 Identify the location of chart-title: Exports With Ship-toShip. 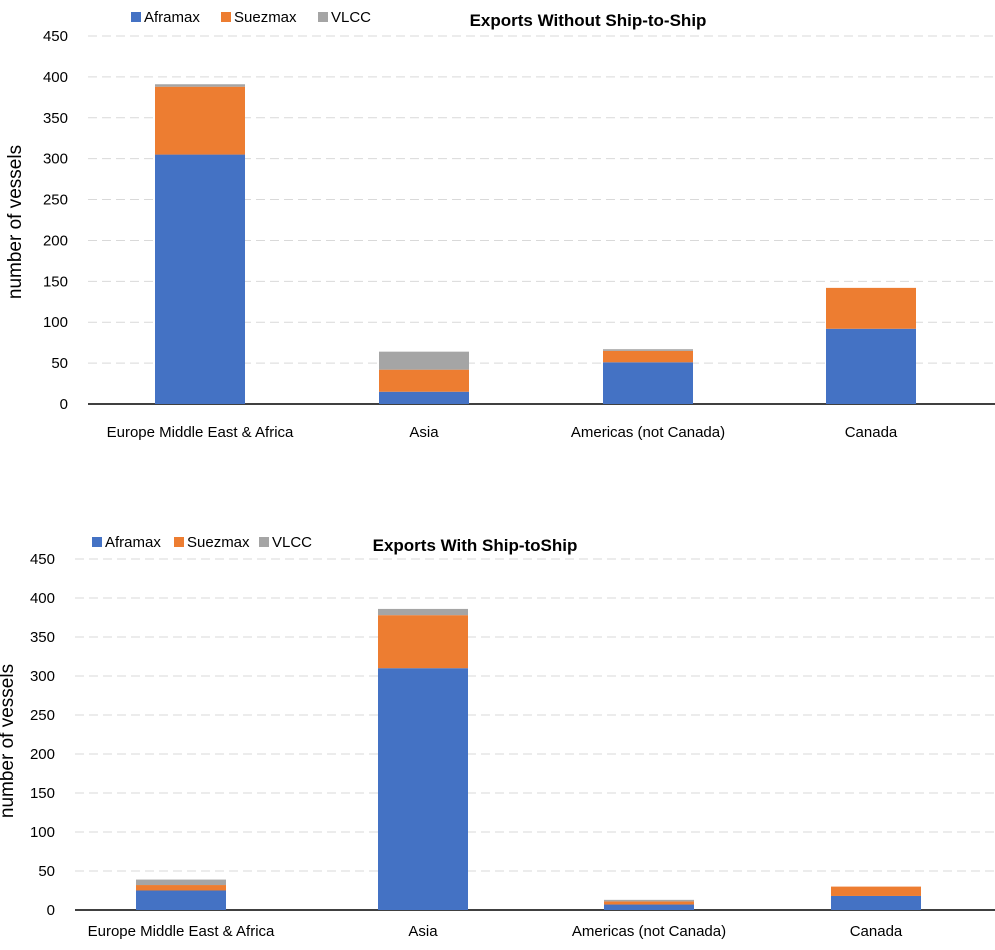
(475, 545).